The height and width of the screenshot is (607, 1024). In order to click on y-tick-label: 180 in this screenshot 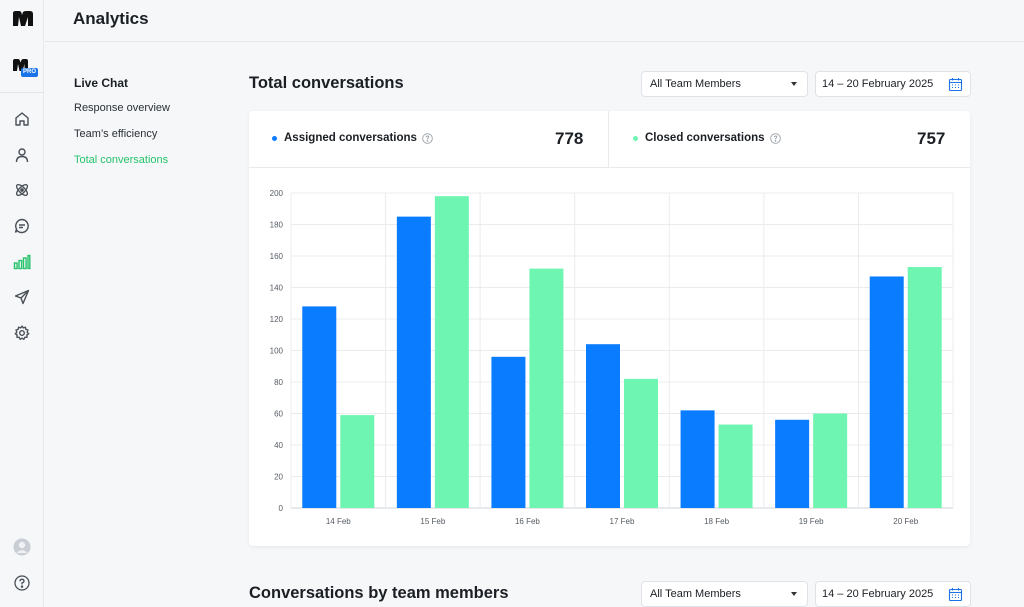, I will do `click(277, 225)`.